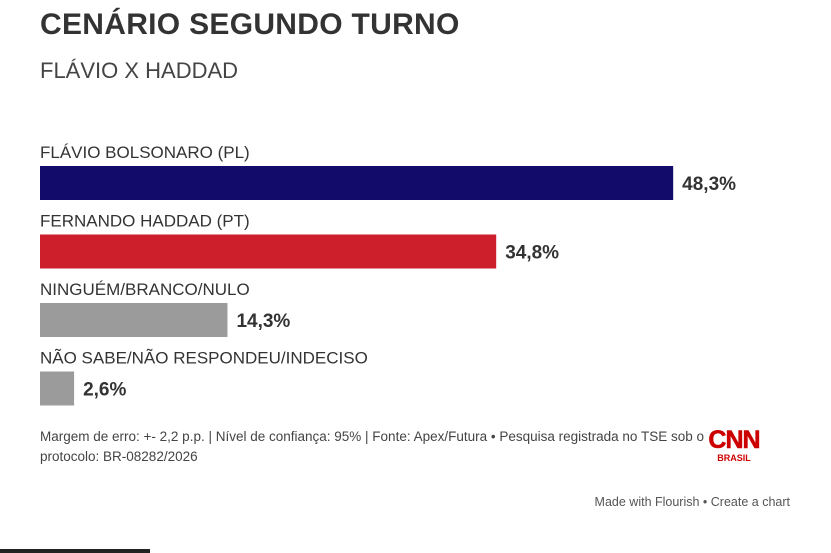 Image resolution: width=831 pixels, height=553 pixels. Describe the element at coordinates (250, 24) in the screenshot. I see `chart-title: CENÁRIO SEGUNDO TURNO` at that location.